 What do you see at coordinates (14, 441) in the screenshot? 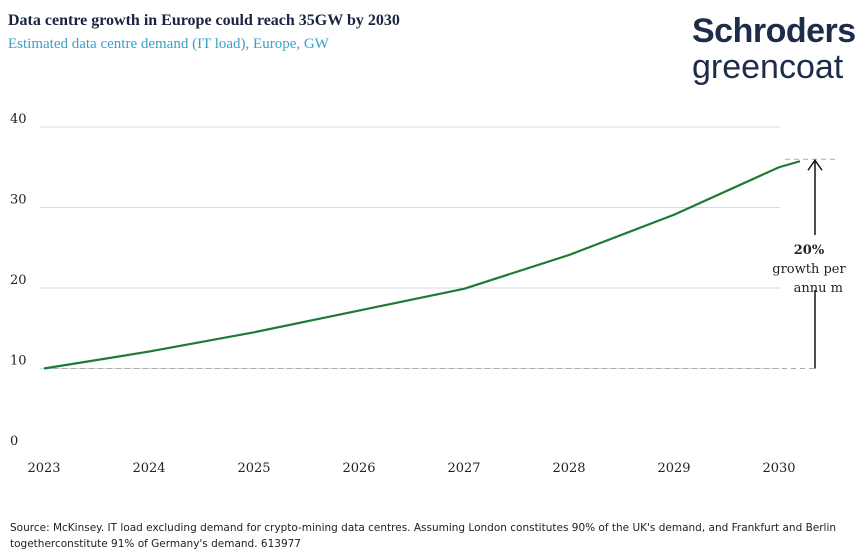
I see `y-tick-label: 0` at bounding box center [14, 441].